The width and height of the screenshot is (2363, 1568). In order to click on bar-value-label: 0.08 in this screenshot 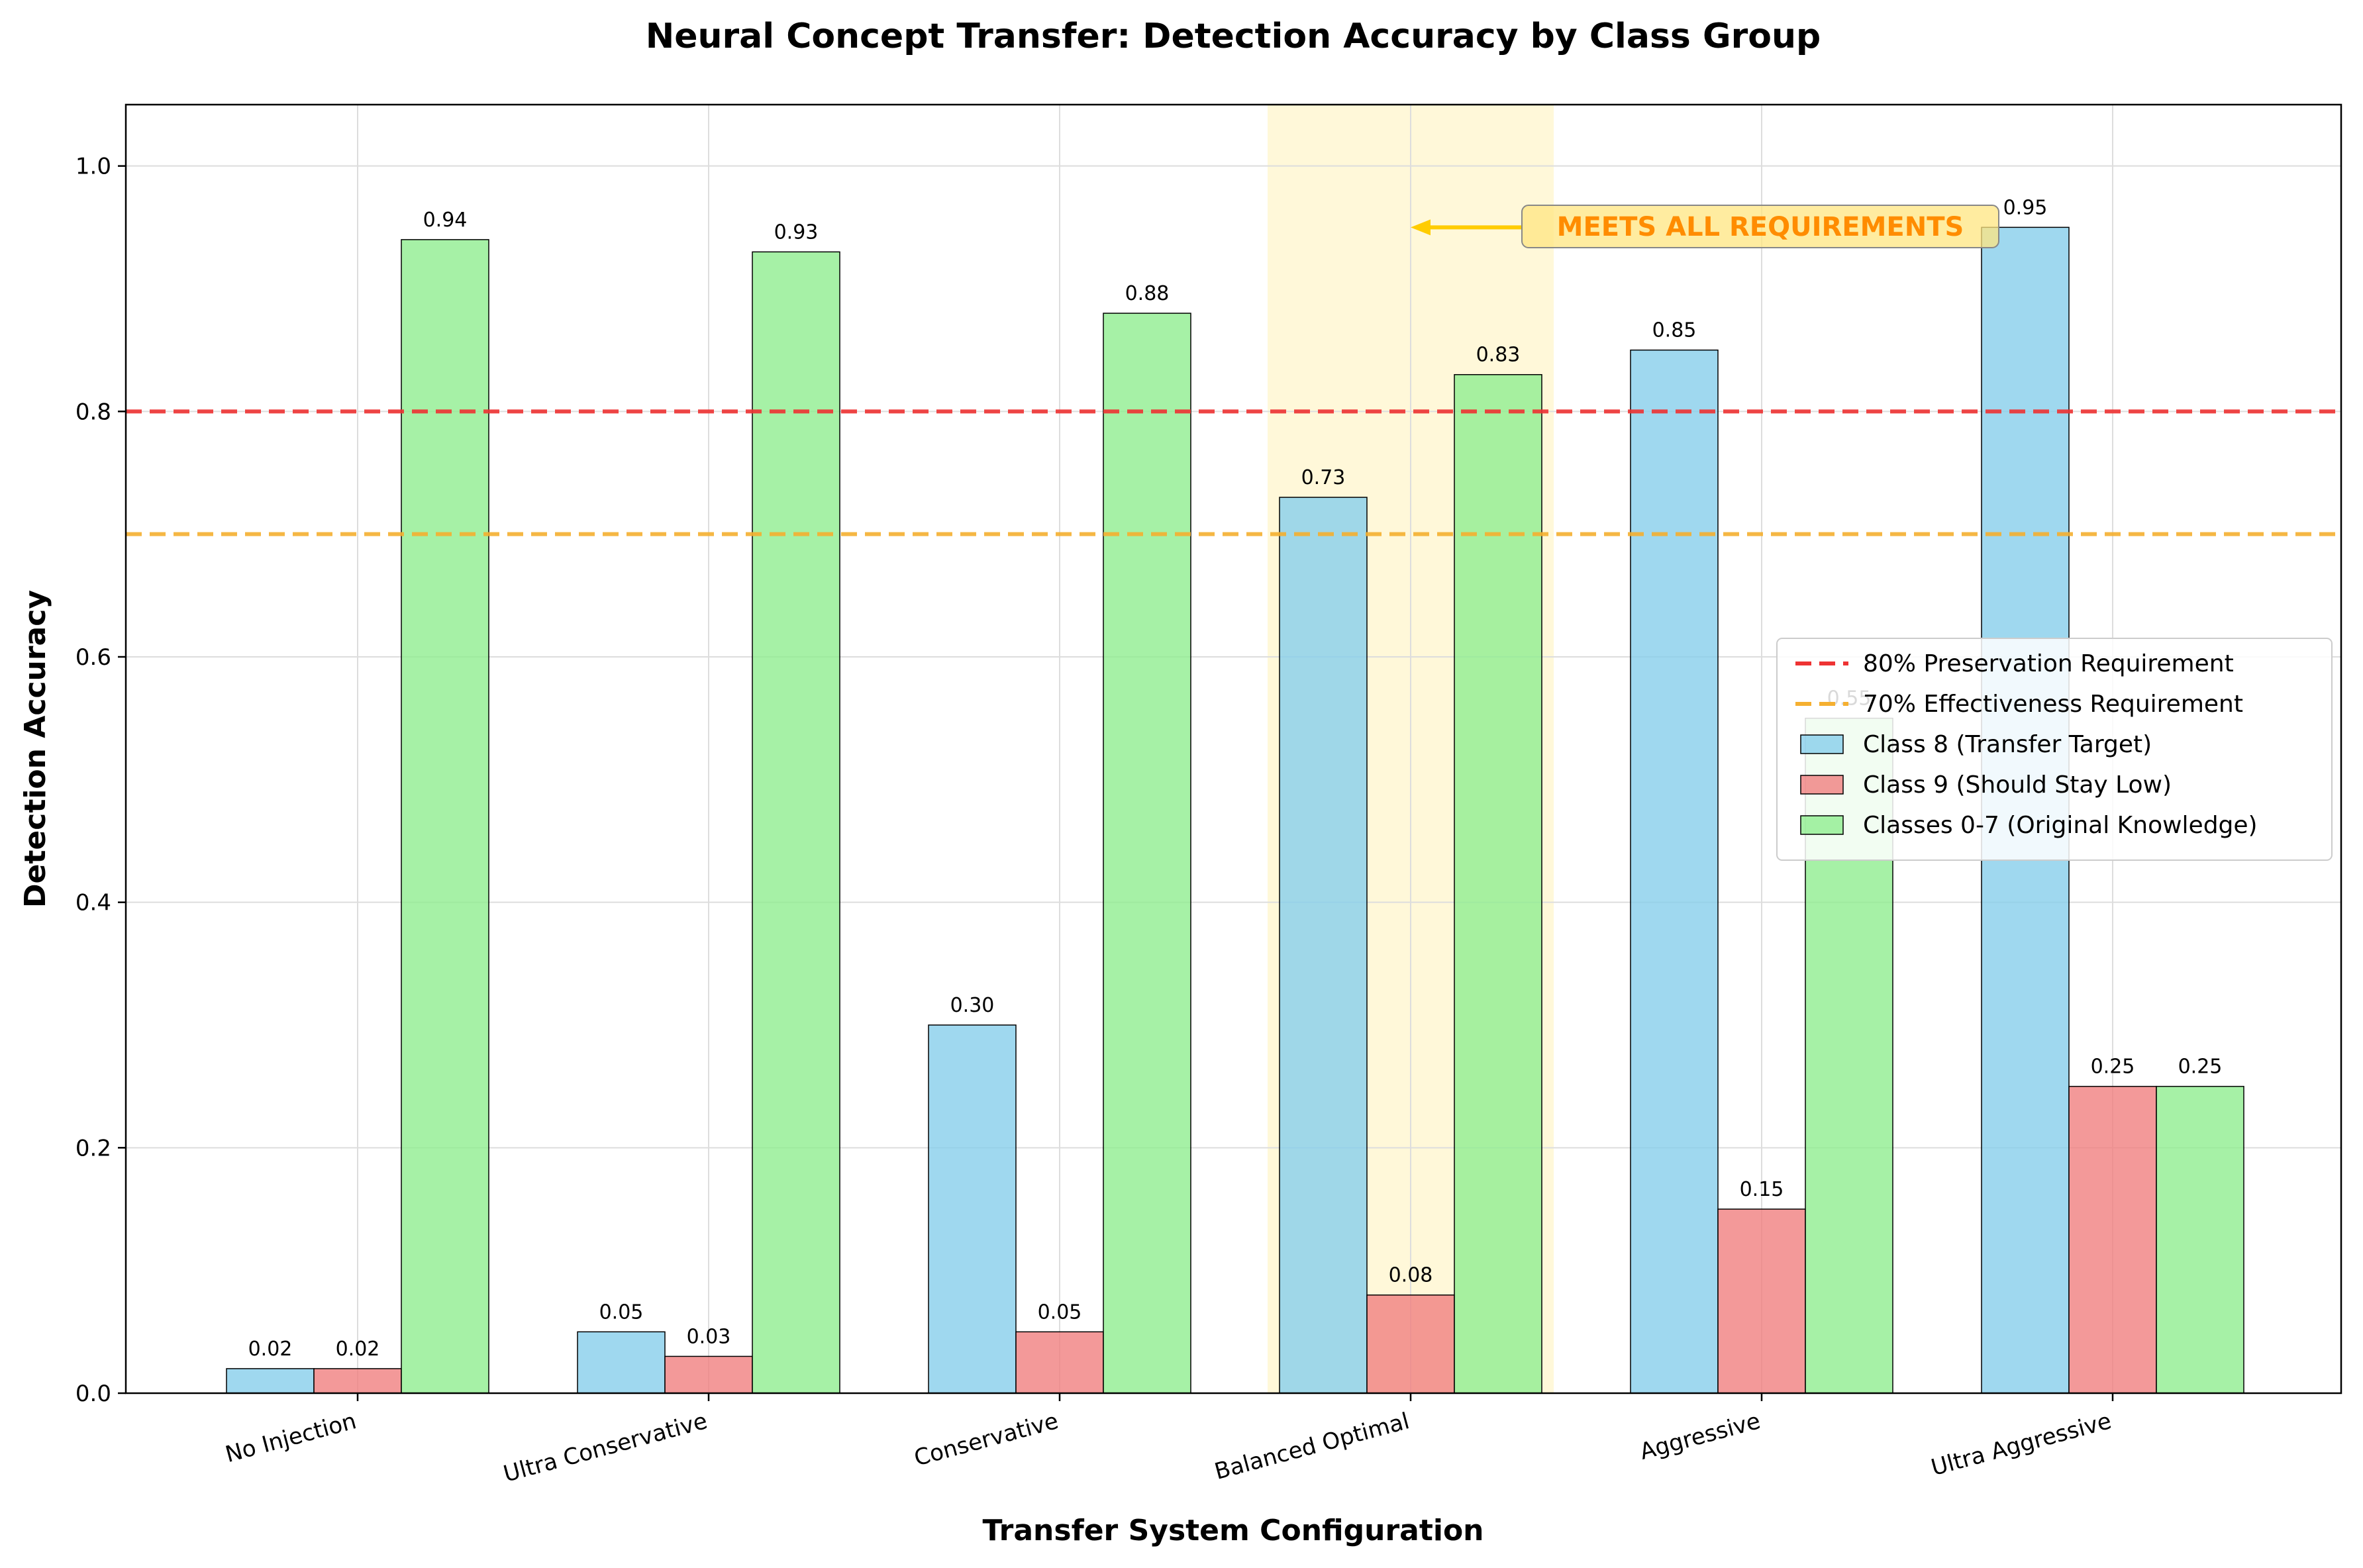, I will do `click(1411, 1275)`.